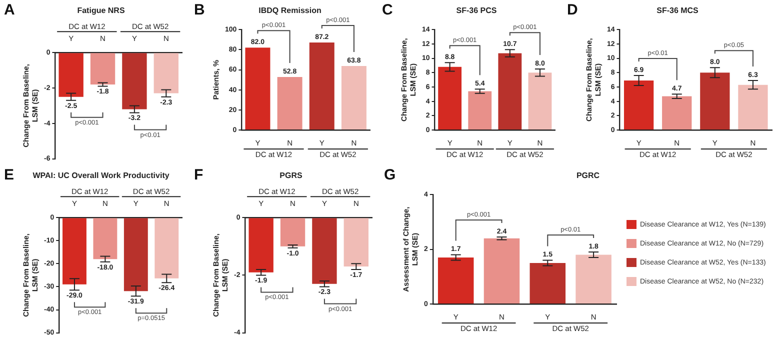 Image resolution: width=780 pixels, height=339 pixels. Describe the element at coordinates (199, 175) in the screenshot. I see `text: F` at that location.